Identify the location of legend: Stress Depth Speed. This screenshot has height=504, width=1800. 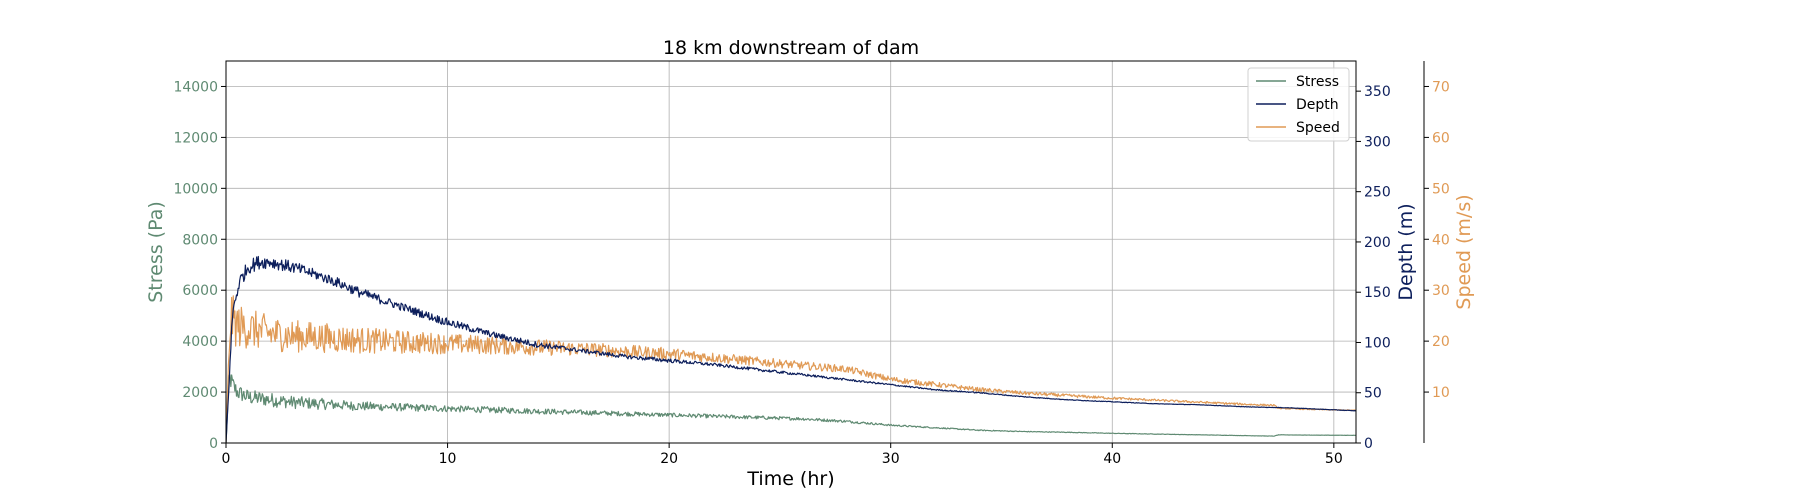
(1298, 104).